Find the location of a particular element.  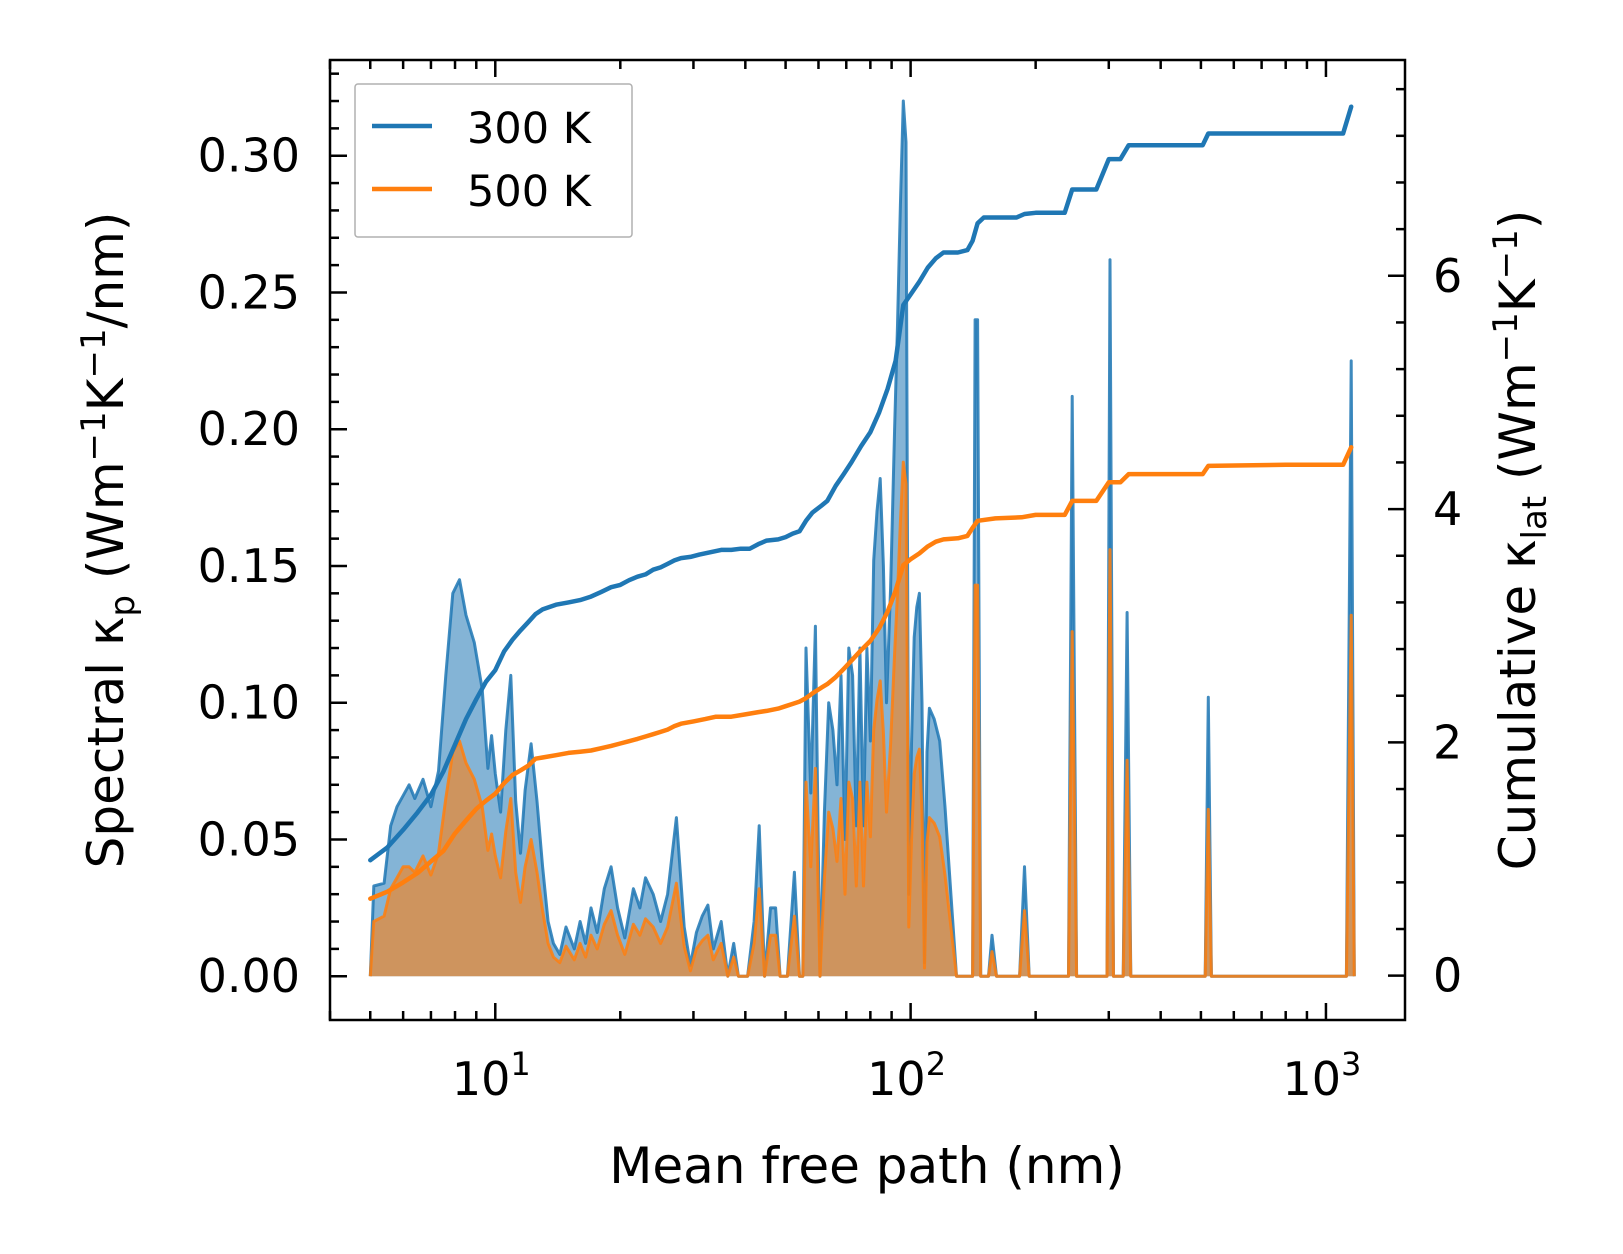

y-left-label-sub: p is located at coordinates (123, 606).